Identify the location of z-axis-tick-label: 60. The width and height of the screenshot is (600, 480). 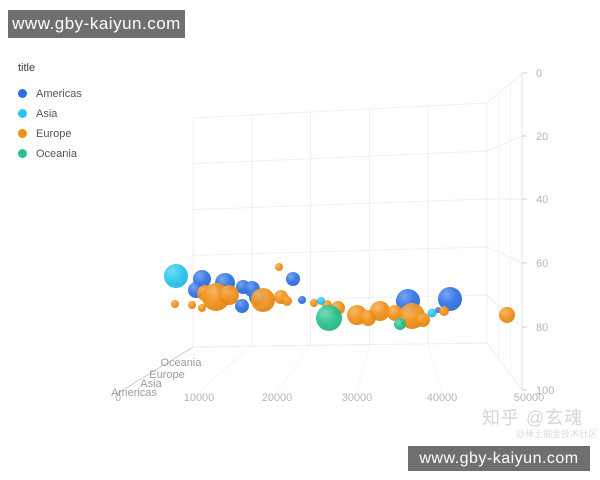
(542, 264).